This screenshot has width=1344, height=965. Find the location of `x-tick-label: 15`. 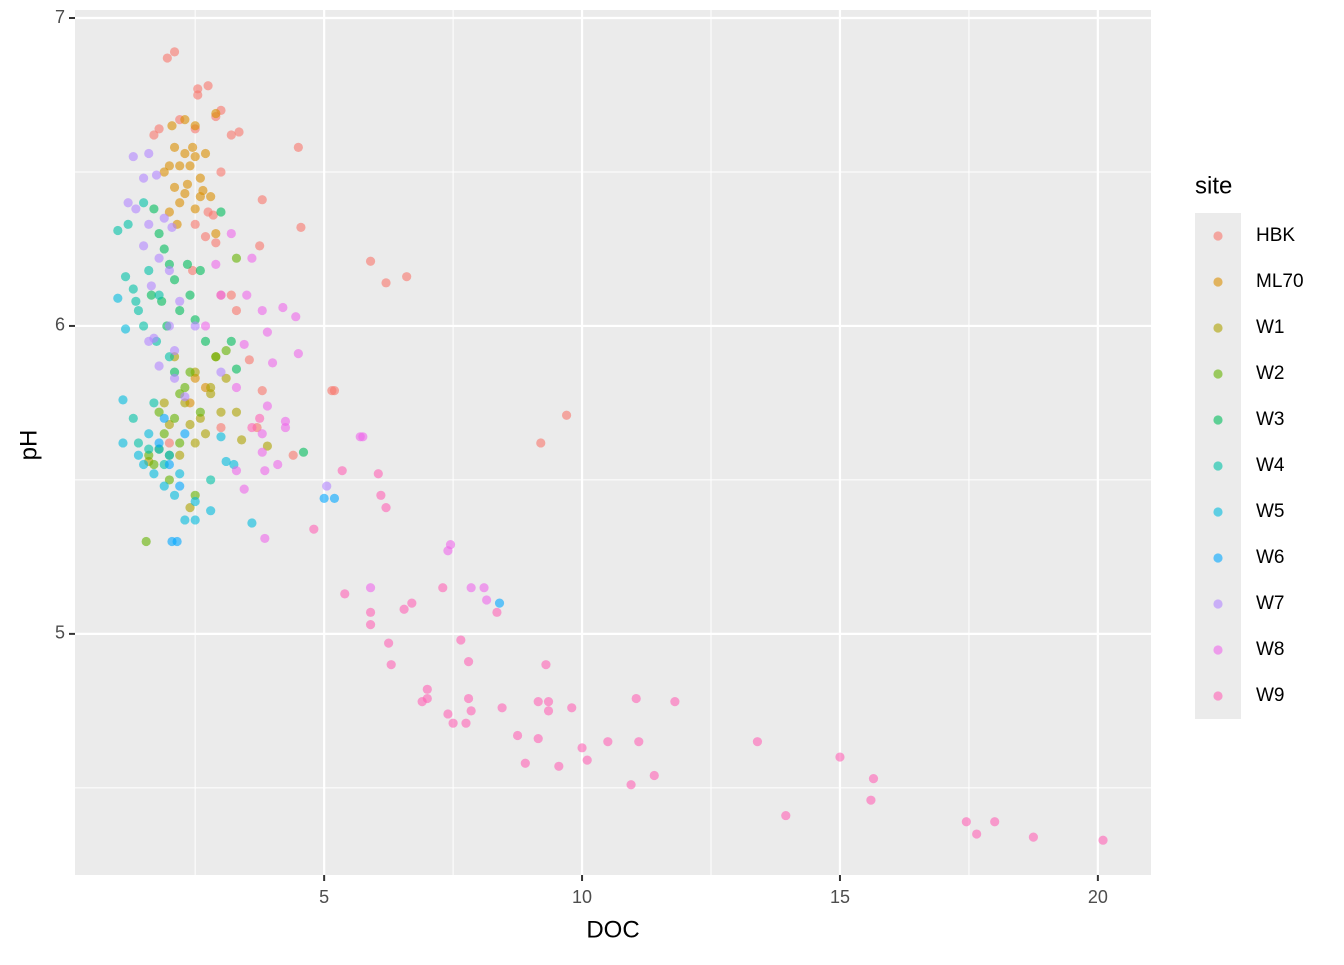

x-tick-label: 15 is located at coordinates (840, 897).